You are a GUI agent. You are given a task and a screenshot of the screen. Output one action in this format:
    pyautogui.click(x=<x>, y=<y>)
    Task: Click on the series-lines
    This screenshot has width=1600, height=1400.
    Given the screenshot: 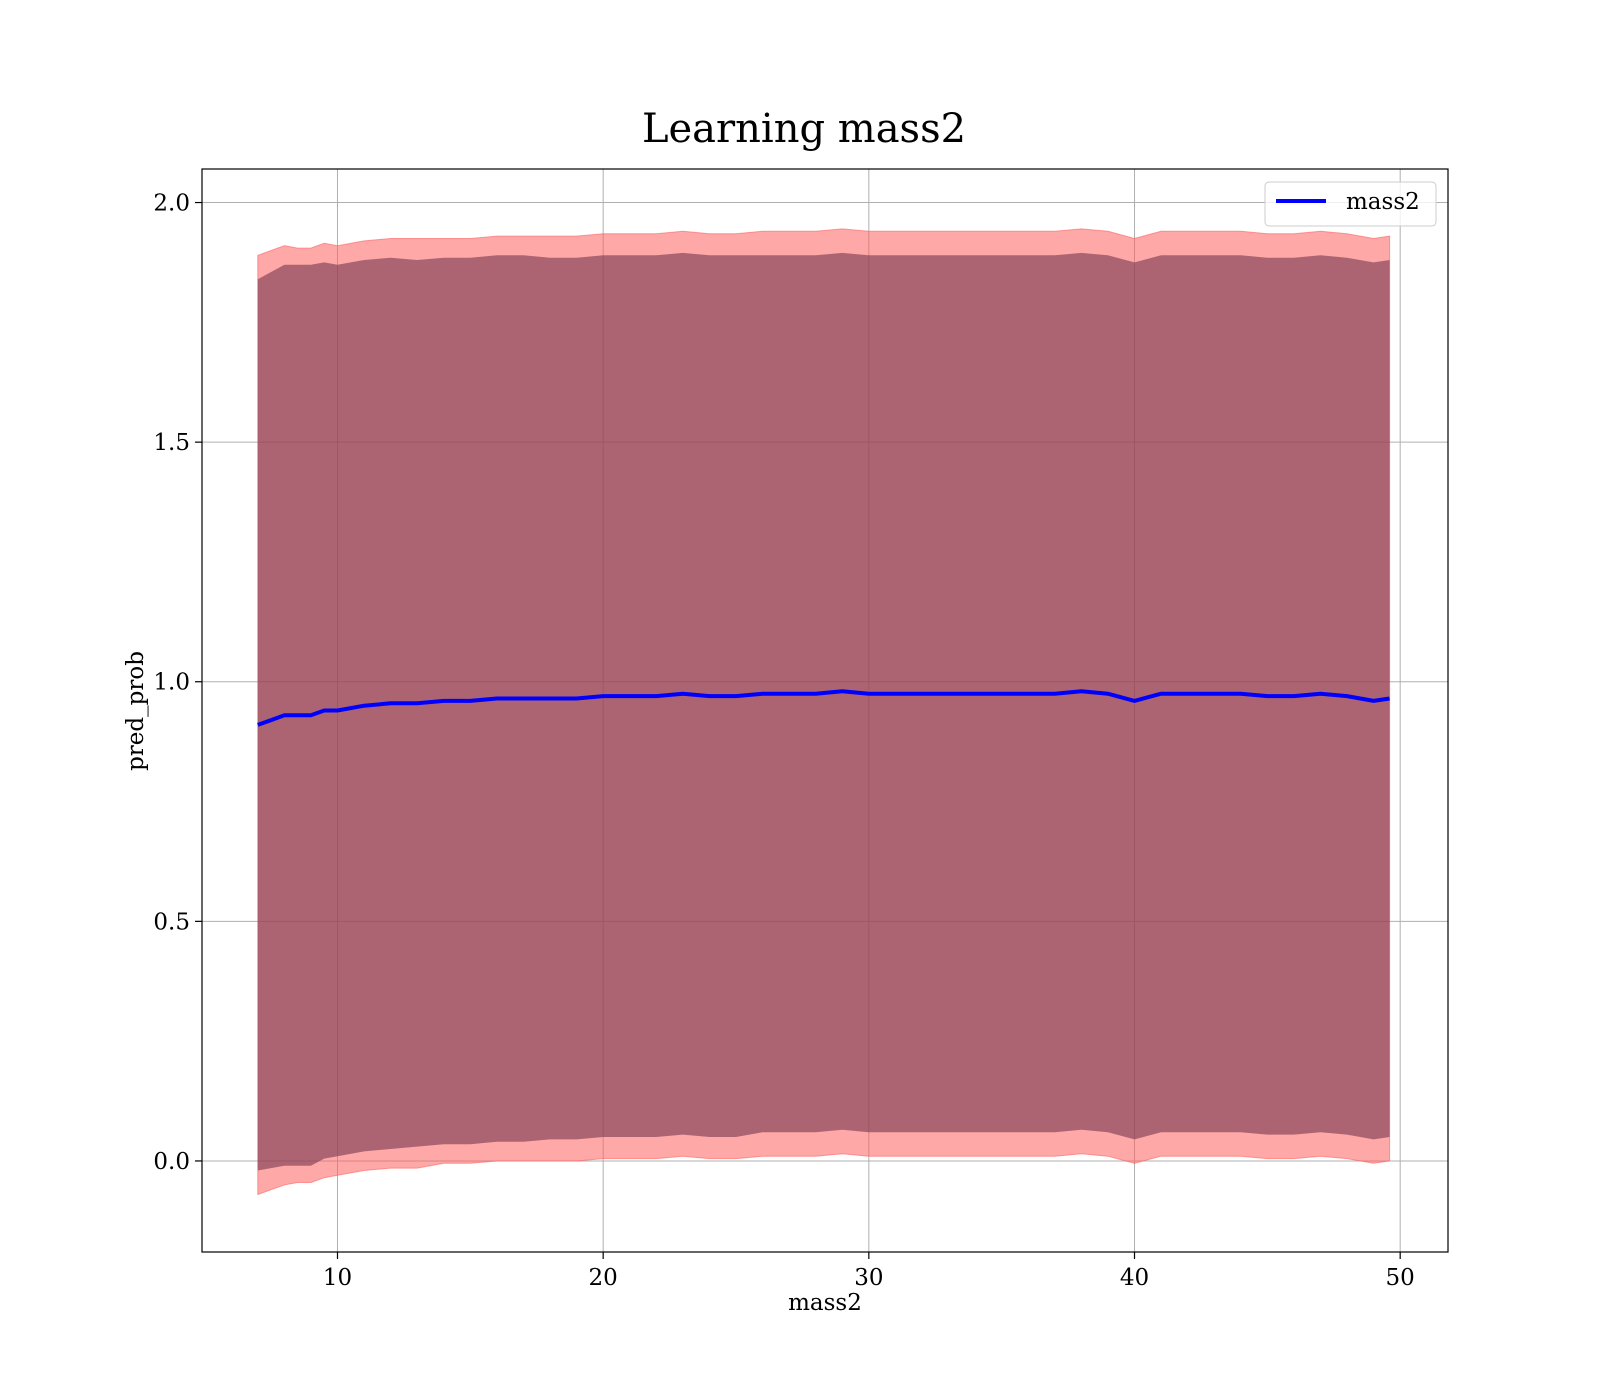 What is the action you would take?
    pyautogui.click(x=823, y=708)
    